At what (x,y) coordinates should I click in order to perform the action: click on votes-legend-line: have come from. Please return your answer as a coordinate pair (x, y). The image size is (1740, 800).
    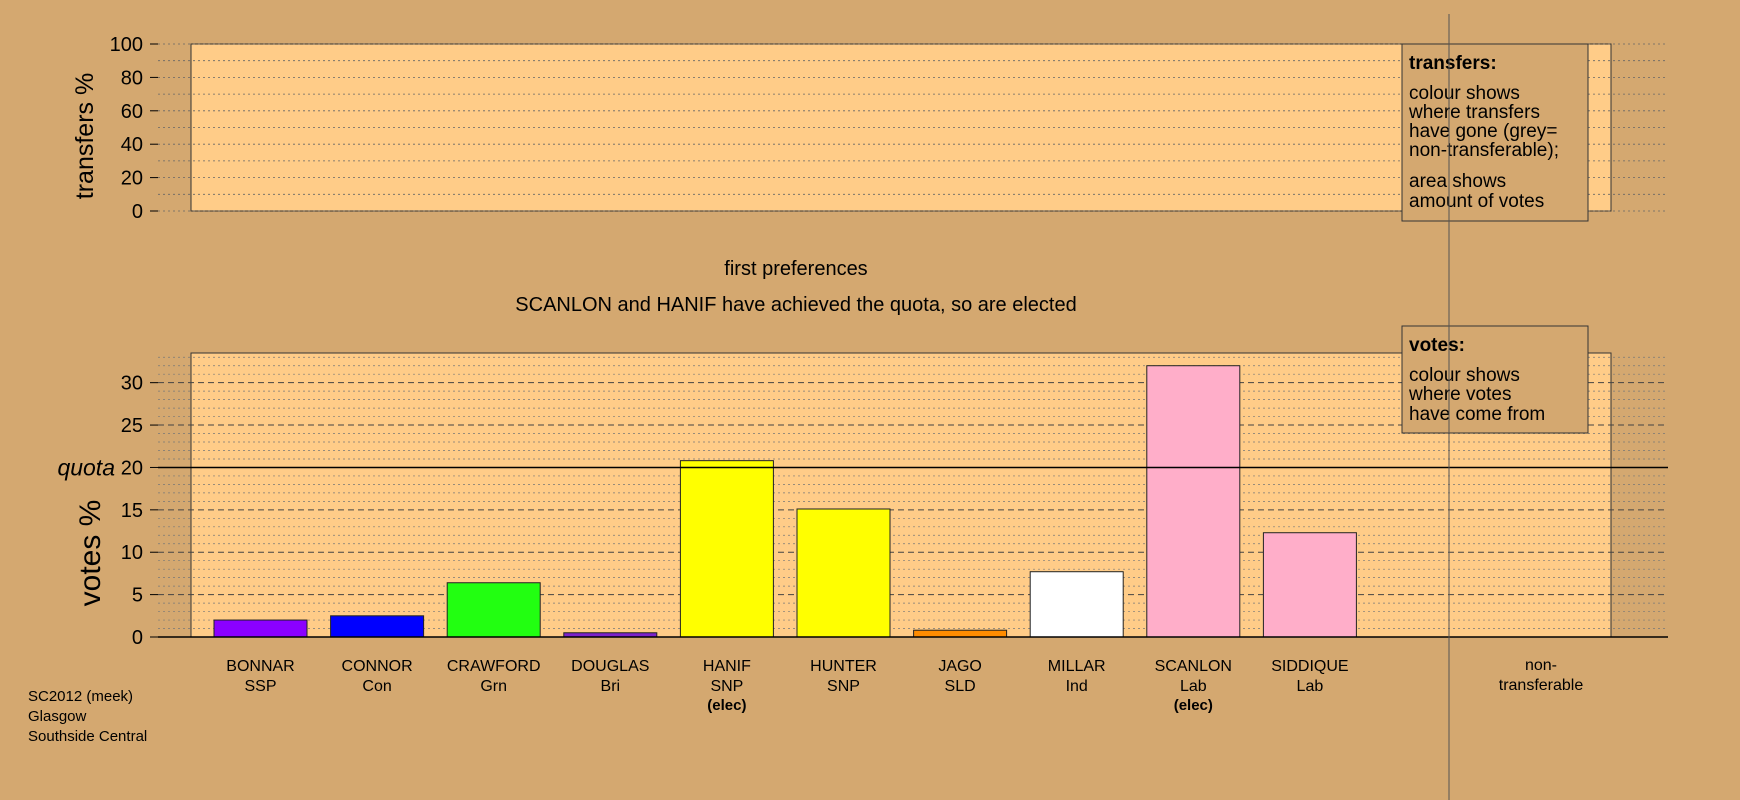
    Looking at the image, I should click on (1477, 414).